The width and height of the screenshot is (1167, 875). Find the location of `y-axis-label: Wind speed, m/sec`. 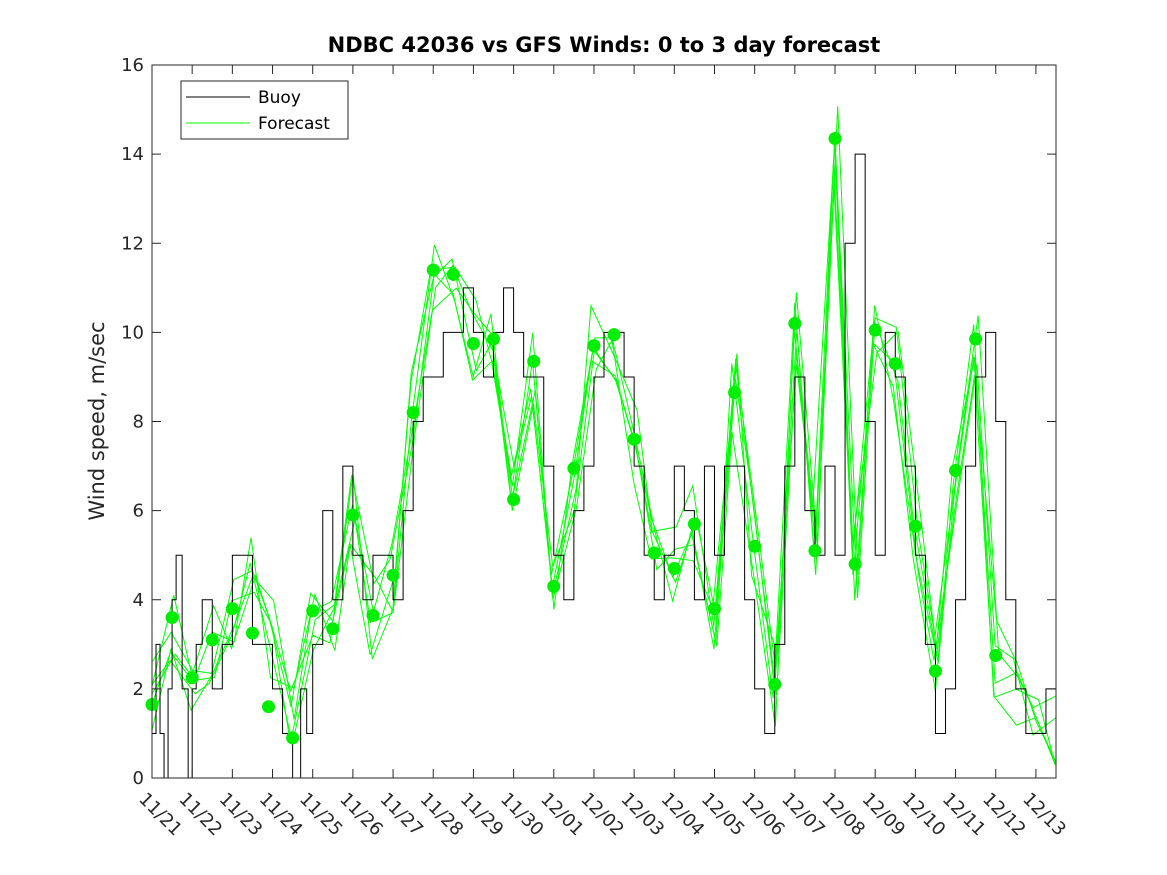

y-axis-label: Wind speed, m/sec is located at coordinates (97, 420).